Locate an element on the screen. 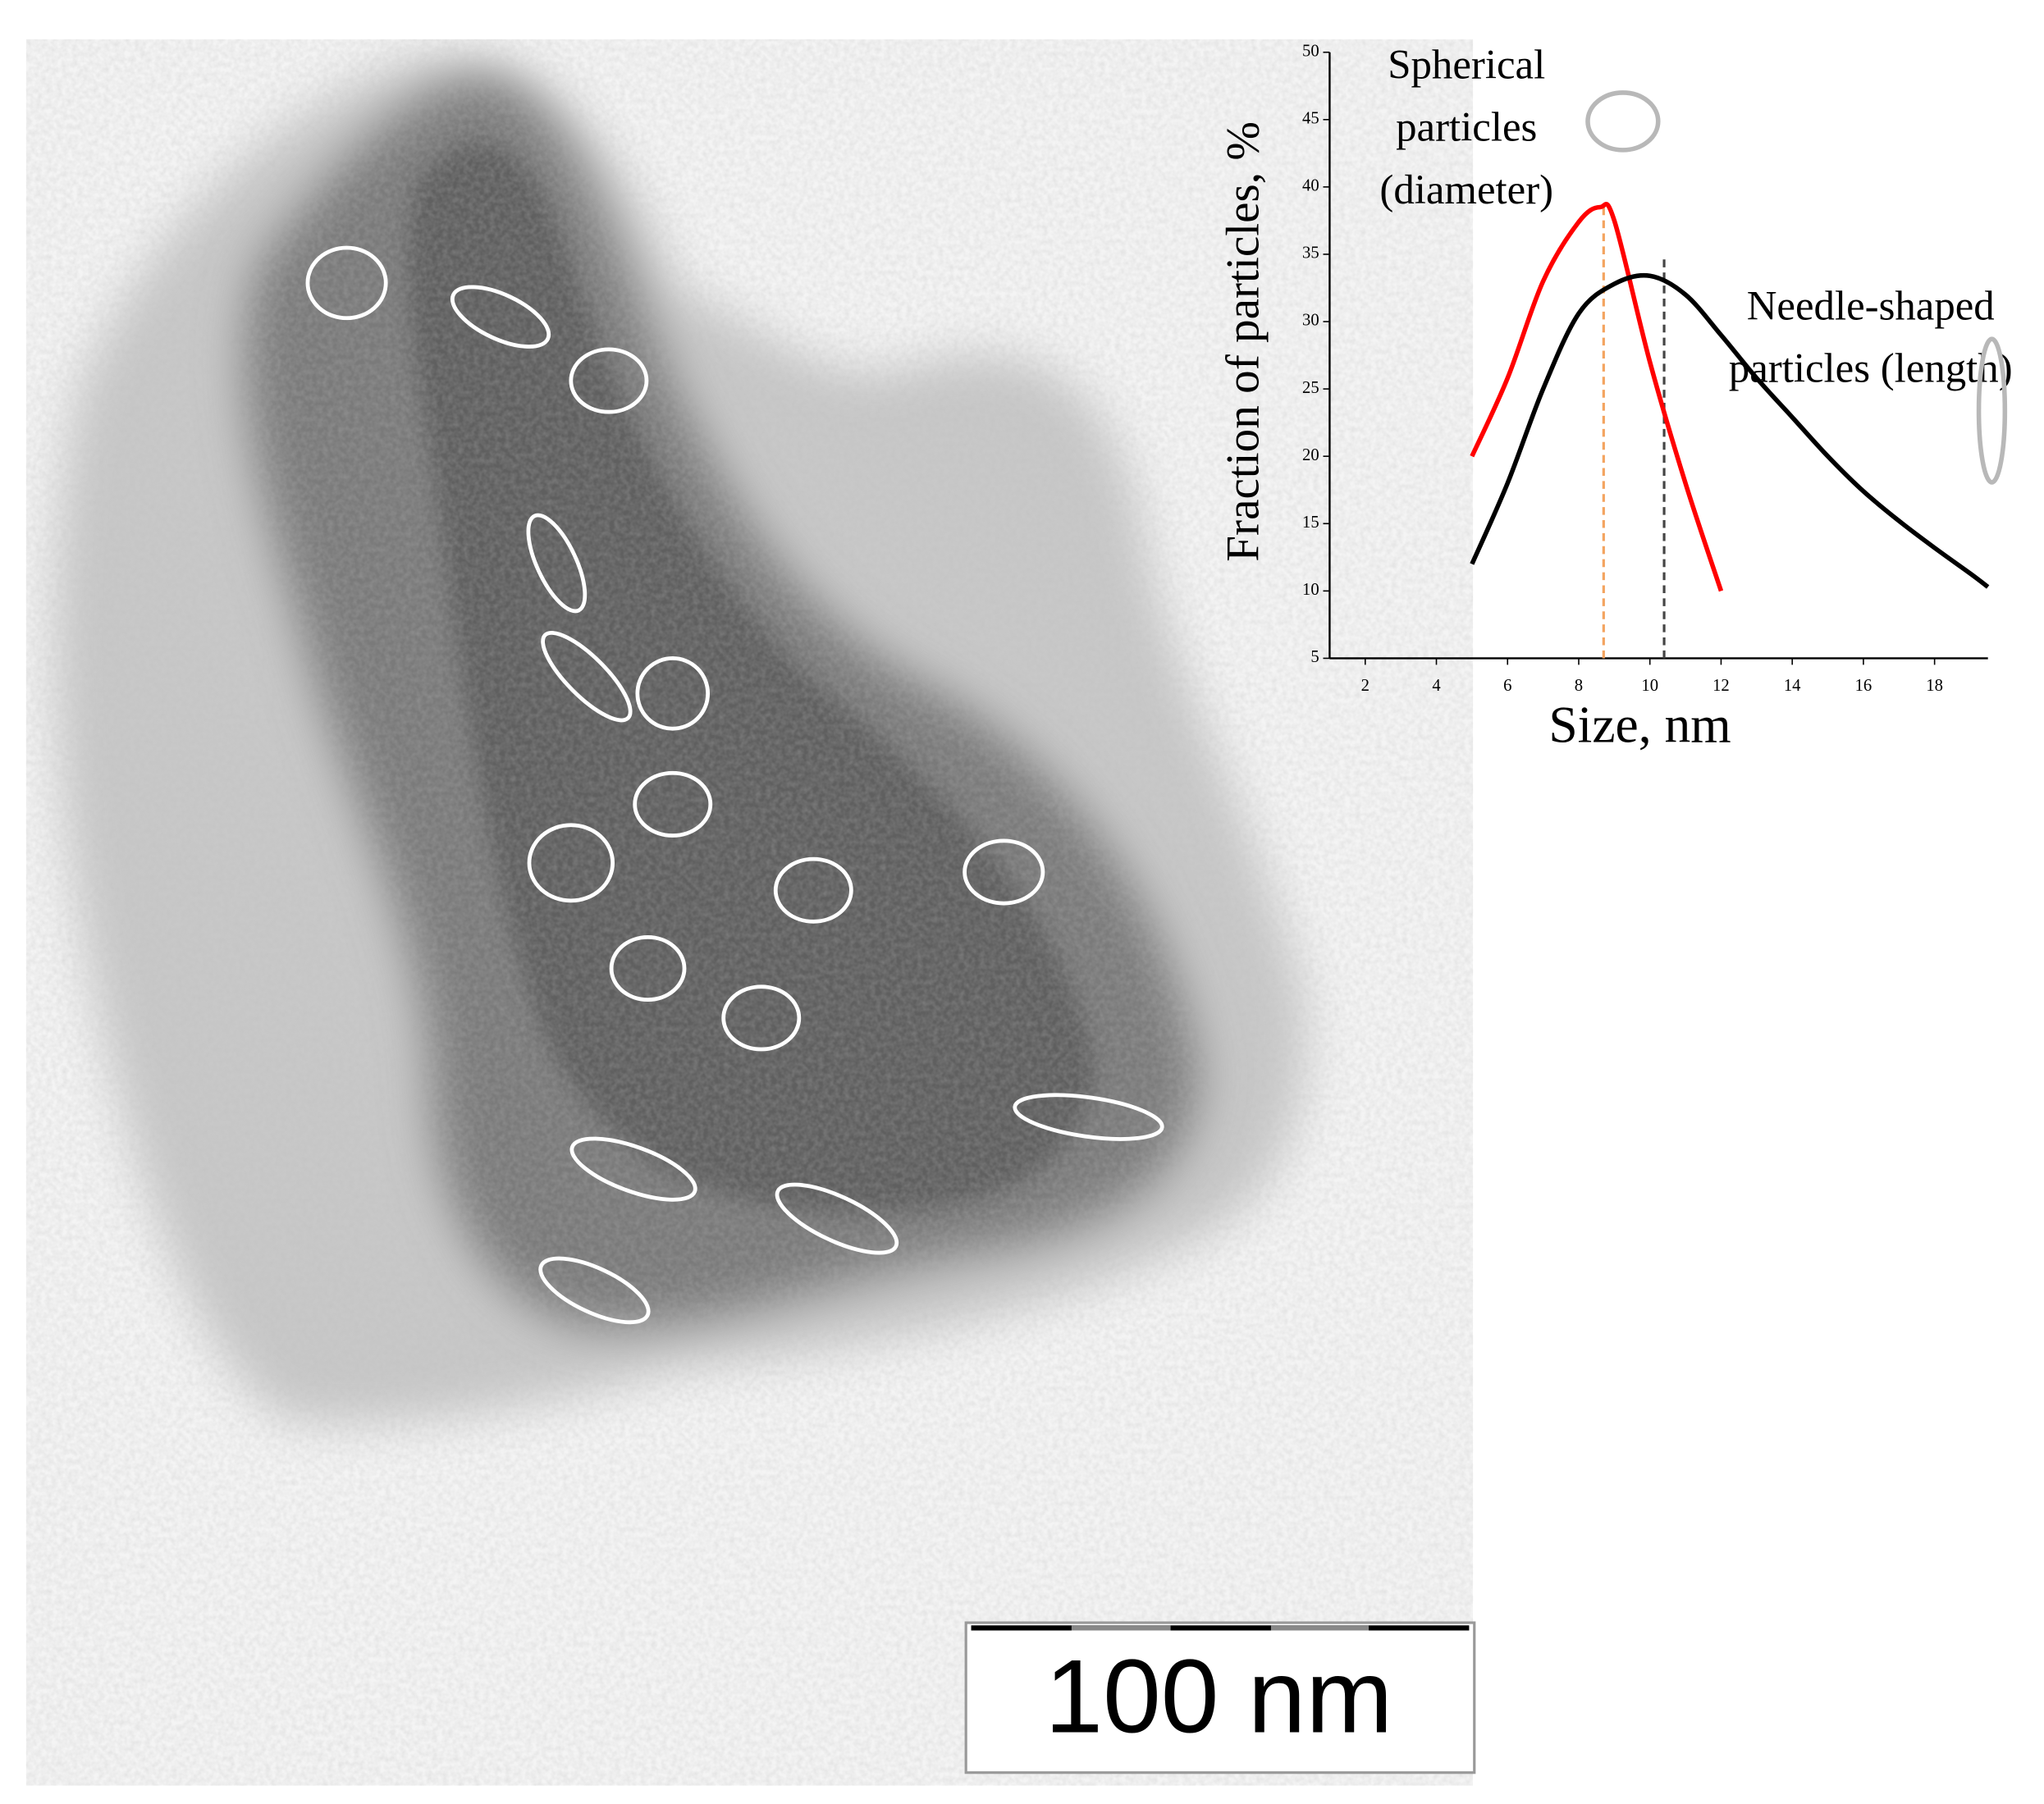 This screenshot has height=1804, width=2044. x-tick-label: 2 is located at coordinates (1365, 686).